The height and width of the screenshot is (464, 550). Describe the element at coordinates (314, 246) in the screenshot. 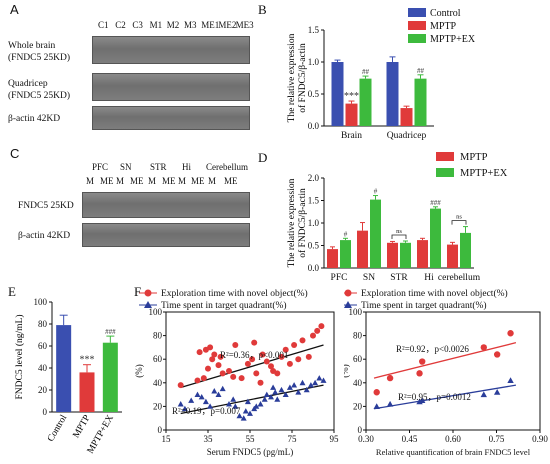

I see `y-tick-label: 0.5` at that location.